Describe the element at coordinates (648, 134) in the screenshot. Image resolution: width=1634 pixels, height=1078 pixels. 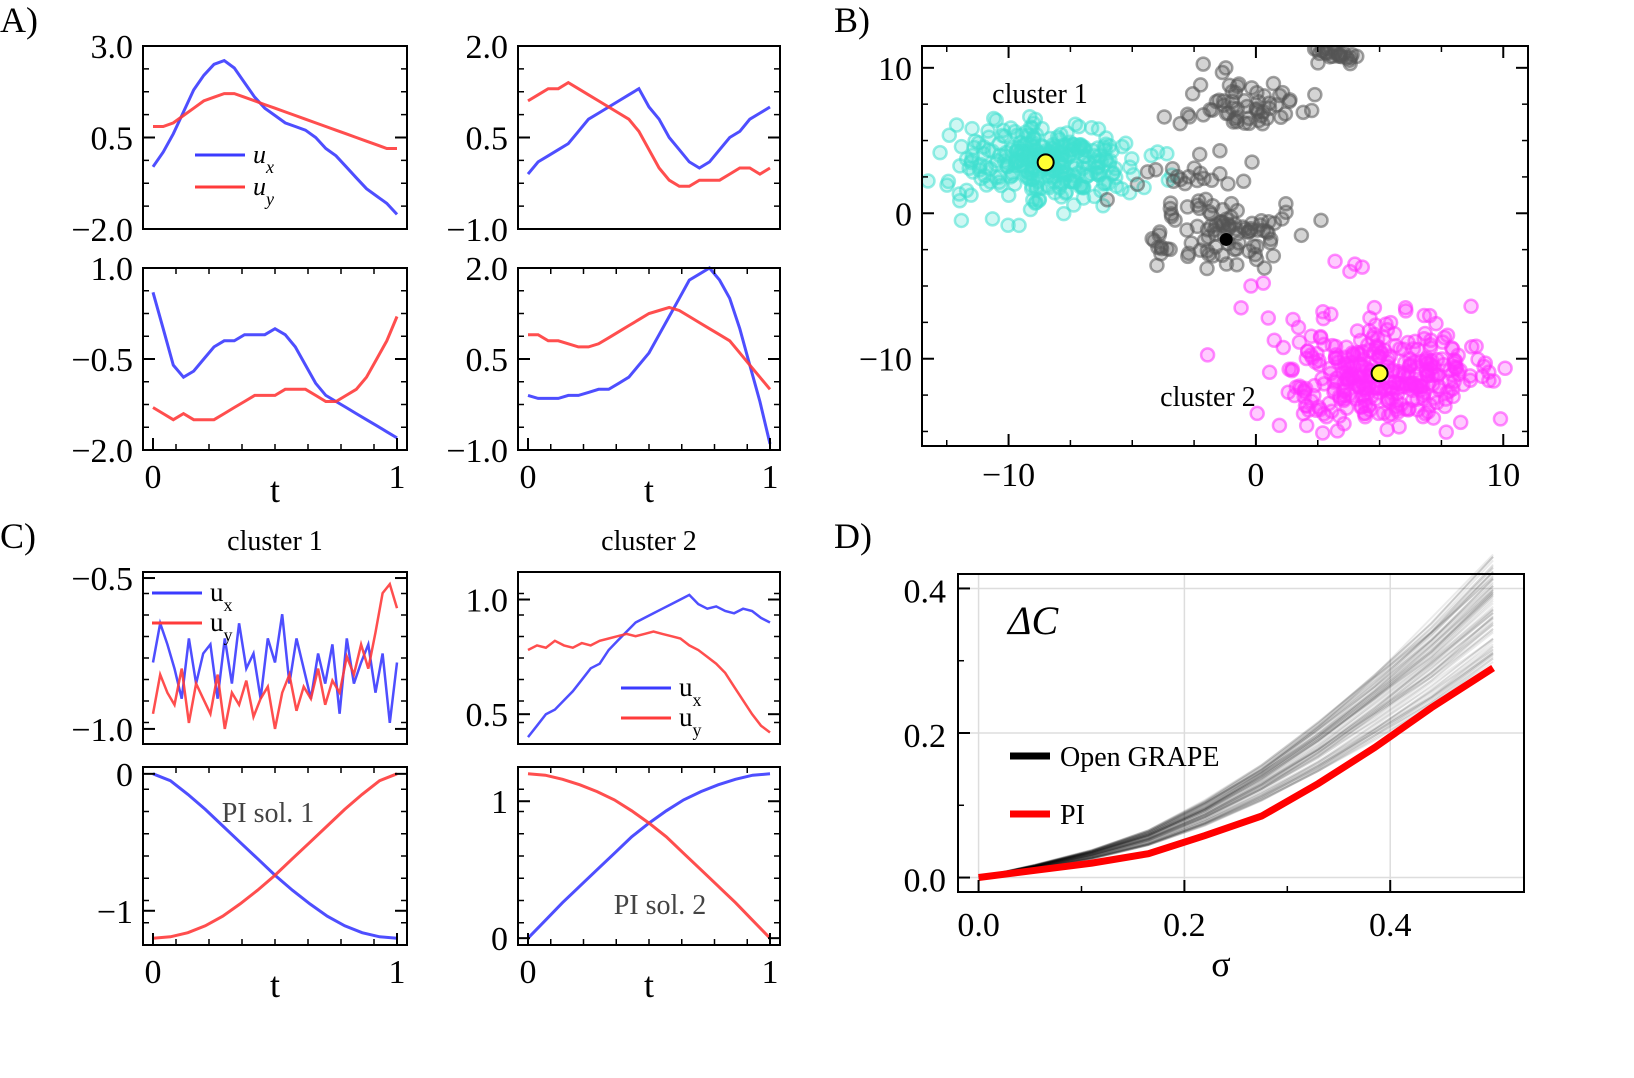
I see `panel-a2` at that location.